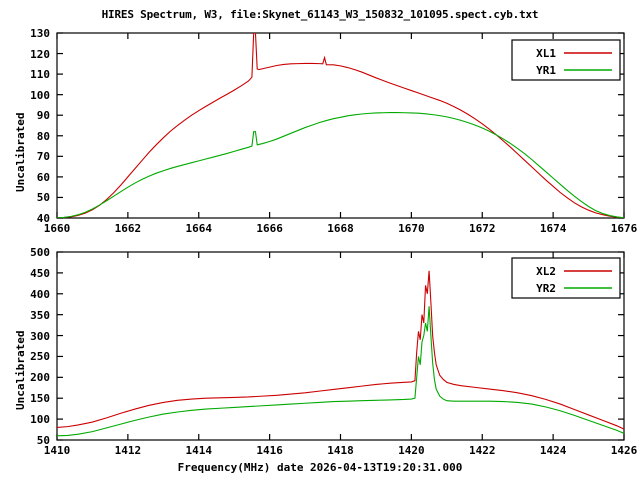 The height and width of the screenshot is (480, 640). Describe the element at coordinates (57, 450) in the screenshot. I see `x-tick-label: 1410` at that location.